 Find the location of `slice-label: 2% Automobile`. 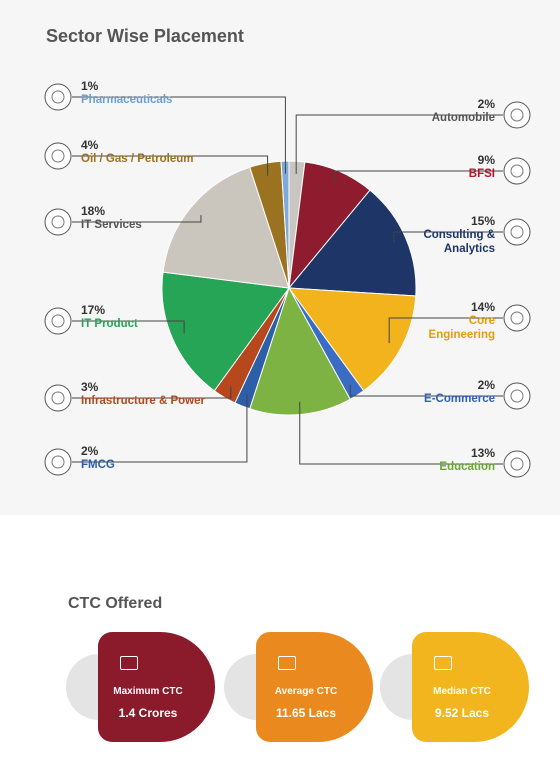

slice-label: 2% Automobile is located at coordinates (445, 111).